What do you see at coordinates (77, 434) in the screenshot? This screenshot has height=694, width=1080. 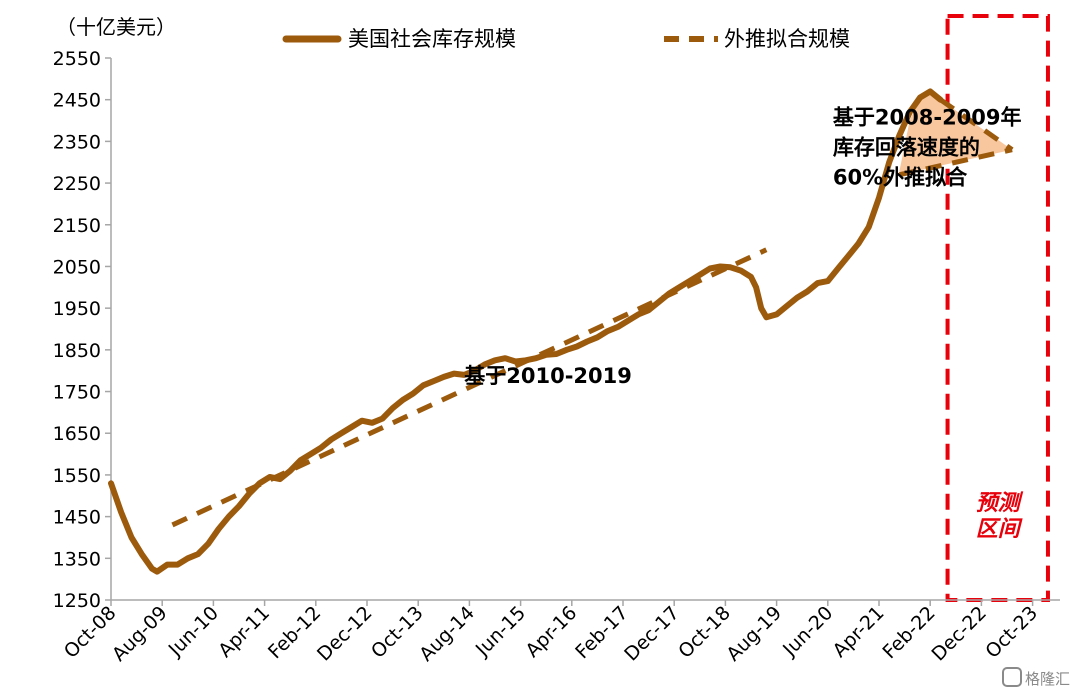 I see `y-tick-label: 1650` at bounding box center [77, 434].